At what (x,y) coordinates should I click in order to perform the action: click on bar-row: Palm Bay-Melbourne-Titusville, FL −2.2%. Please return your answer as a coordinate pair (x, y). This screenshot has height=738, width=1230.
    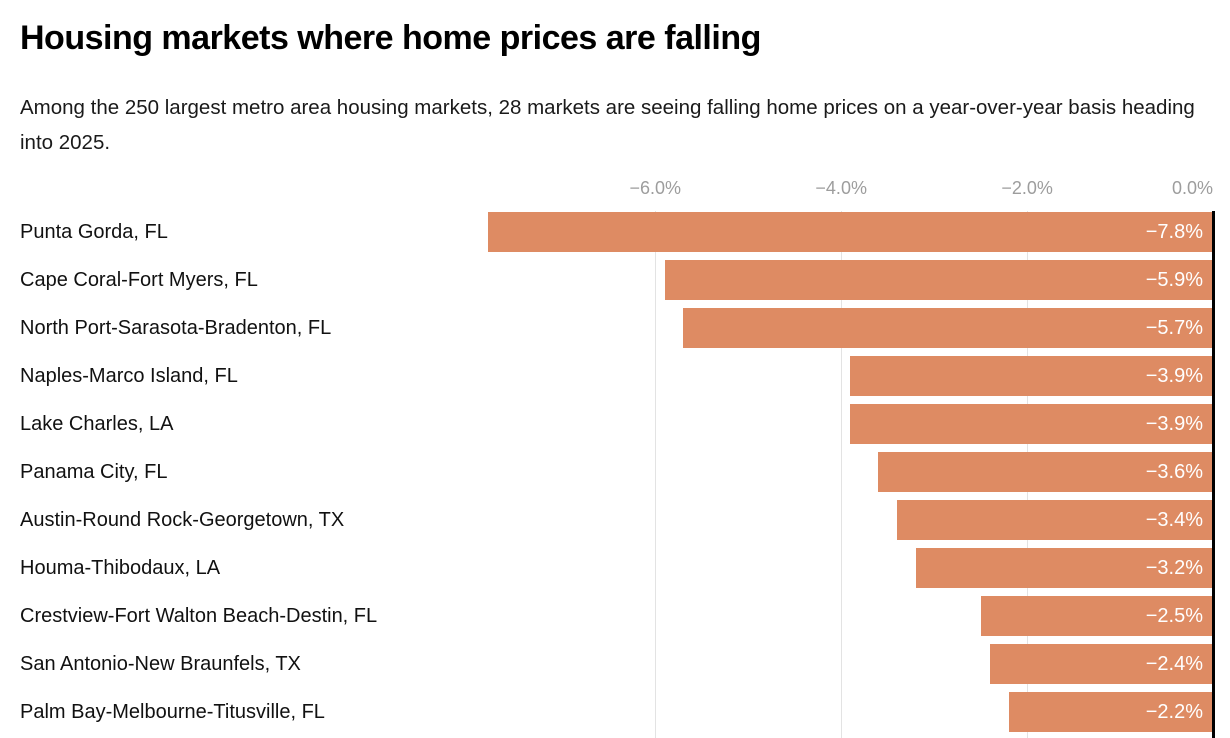
    Looking at the image, I should click on (615, 712).